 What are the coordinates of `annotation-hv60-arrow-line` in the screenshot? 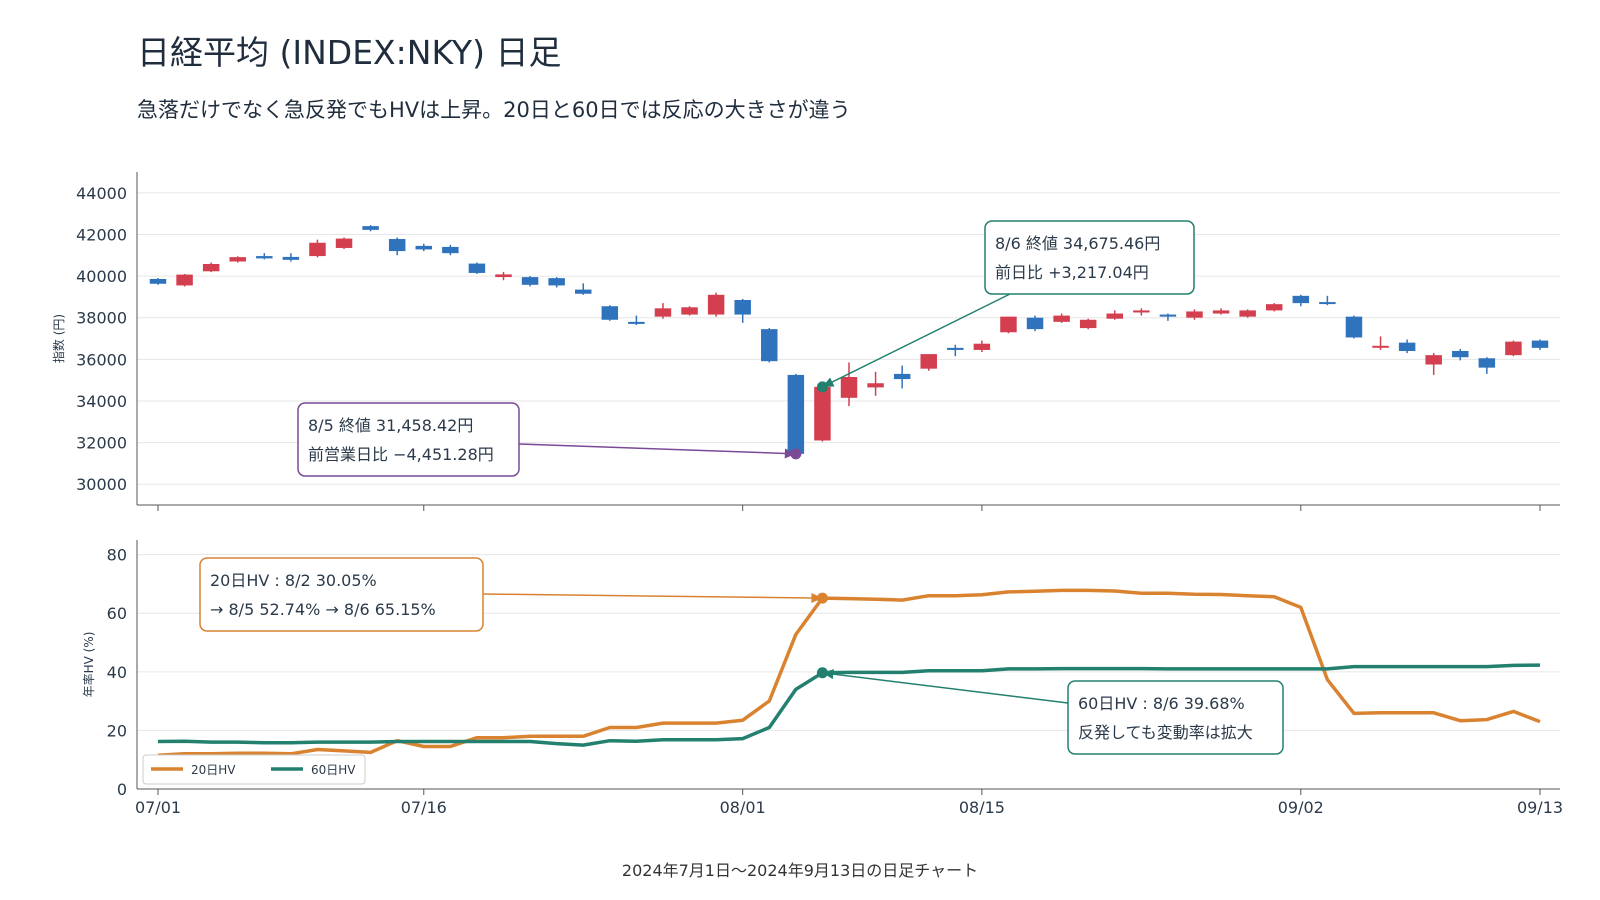 It's located at (945, 688).